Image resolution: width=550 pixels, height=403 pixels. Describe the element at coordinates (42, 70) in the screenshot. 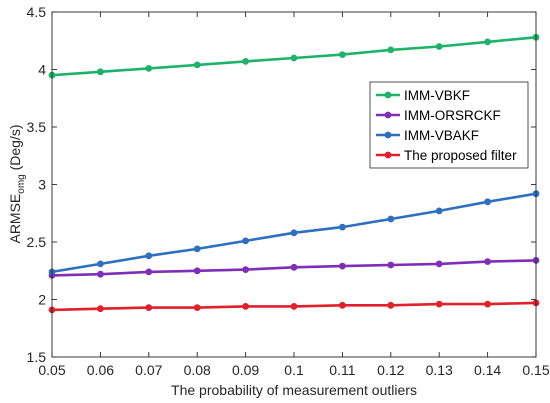

I see `y-tick-label: 4` at that location.